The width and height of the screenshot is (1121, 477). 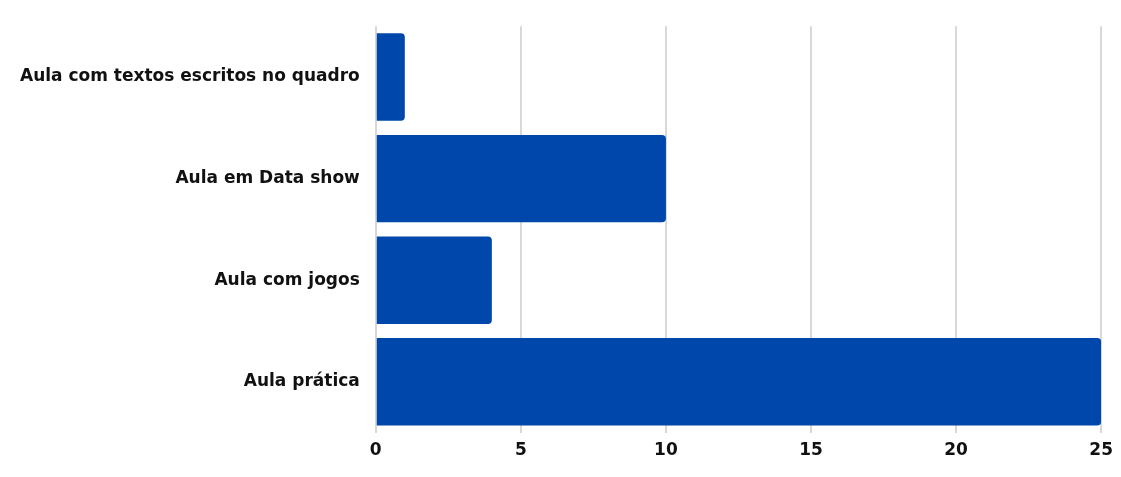 What do you see at coordinates (189, 75) in the screenshot?
I see `y-tick-label: Aula com textos escritos no quadro` at bounding box center [189, 75].